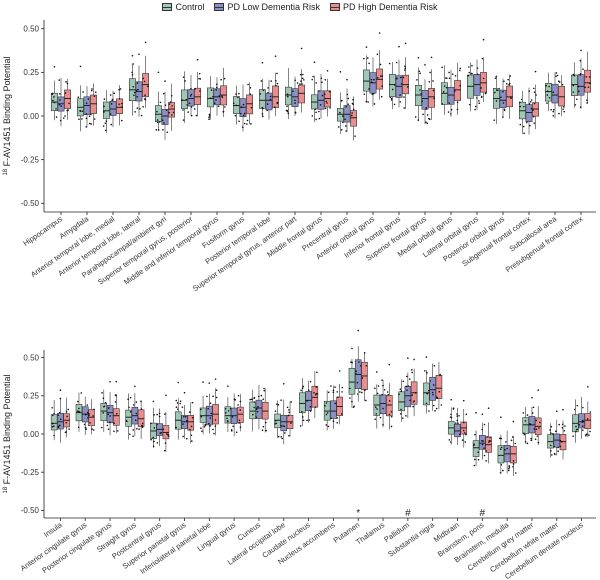 Image resolution: width=600 pixels, height=580 pixels. Describe the element at coordinates (6, 489) in the screenshot. I see `y-axis-label-superscript: 18` at that location.